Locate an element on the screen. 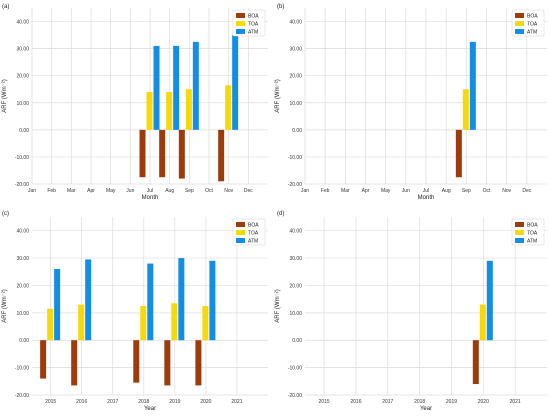 This screenshot has width=550, height=418. x-tick-label: 2015 is located at coordinates (324, 402).